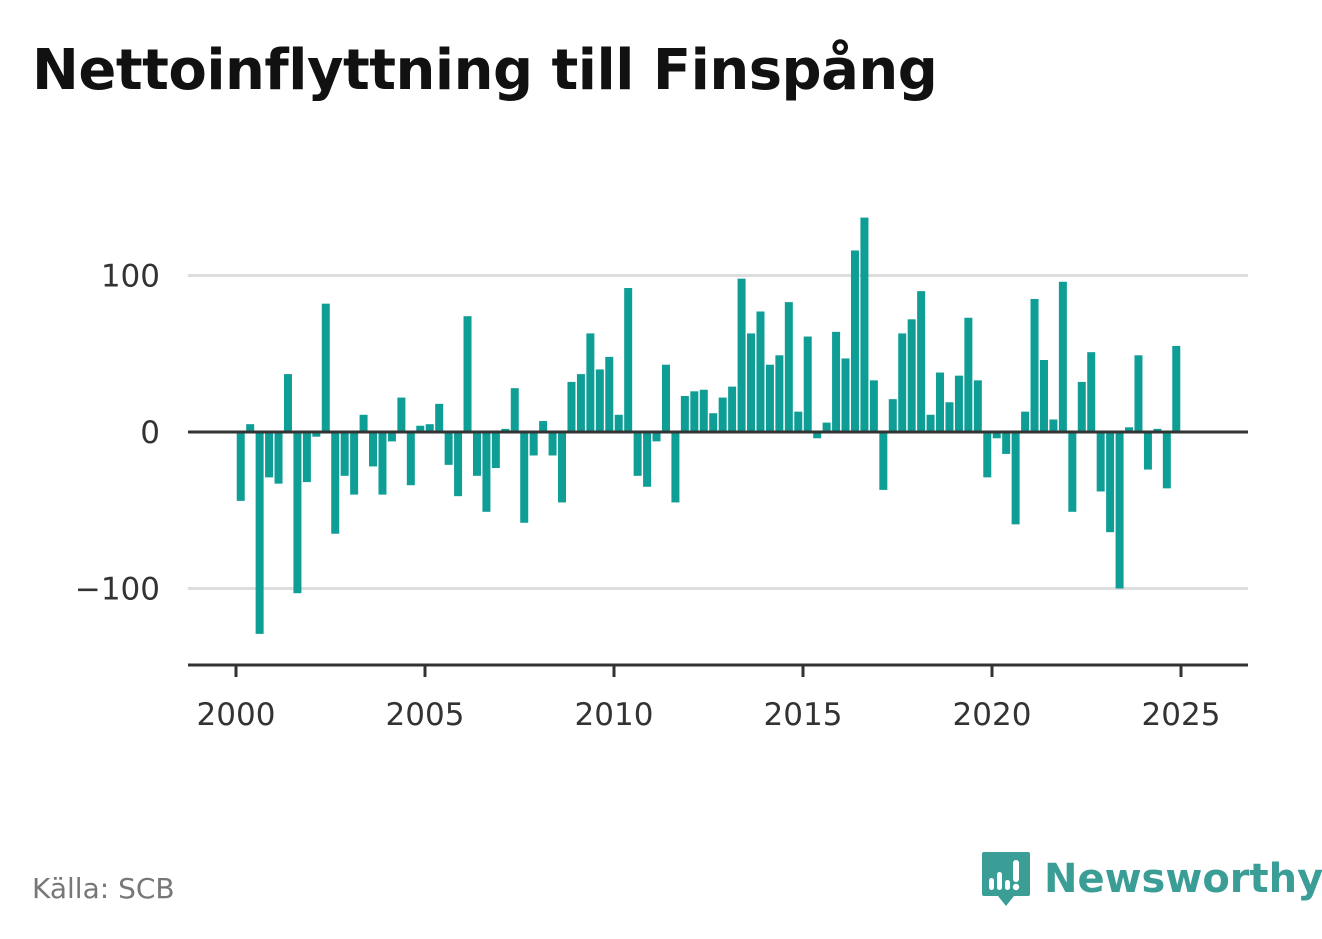 The height and width of the screenshot is (939, 1322). Describe the element at coordinates (709, 715) in the screenshot. I see `x-tick-labels: 2000 2005 2010 2015 2020 2025` at that location.